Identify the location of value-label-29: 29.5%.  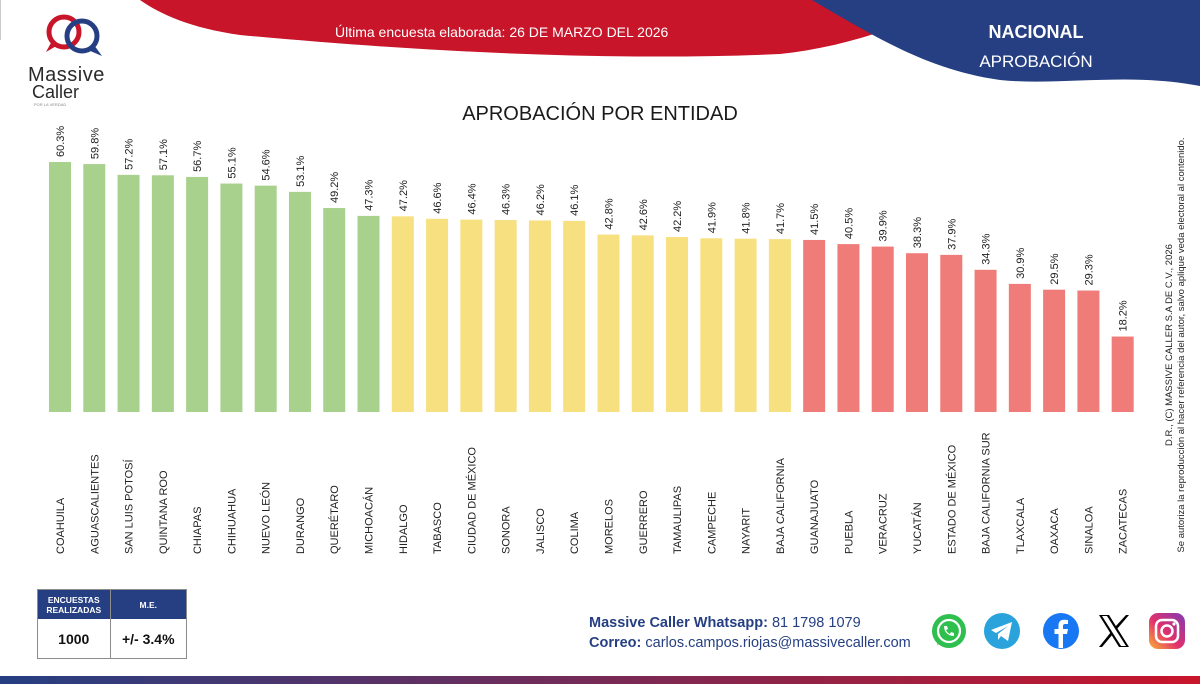
(1055, 268).